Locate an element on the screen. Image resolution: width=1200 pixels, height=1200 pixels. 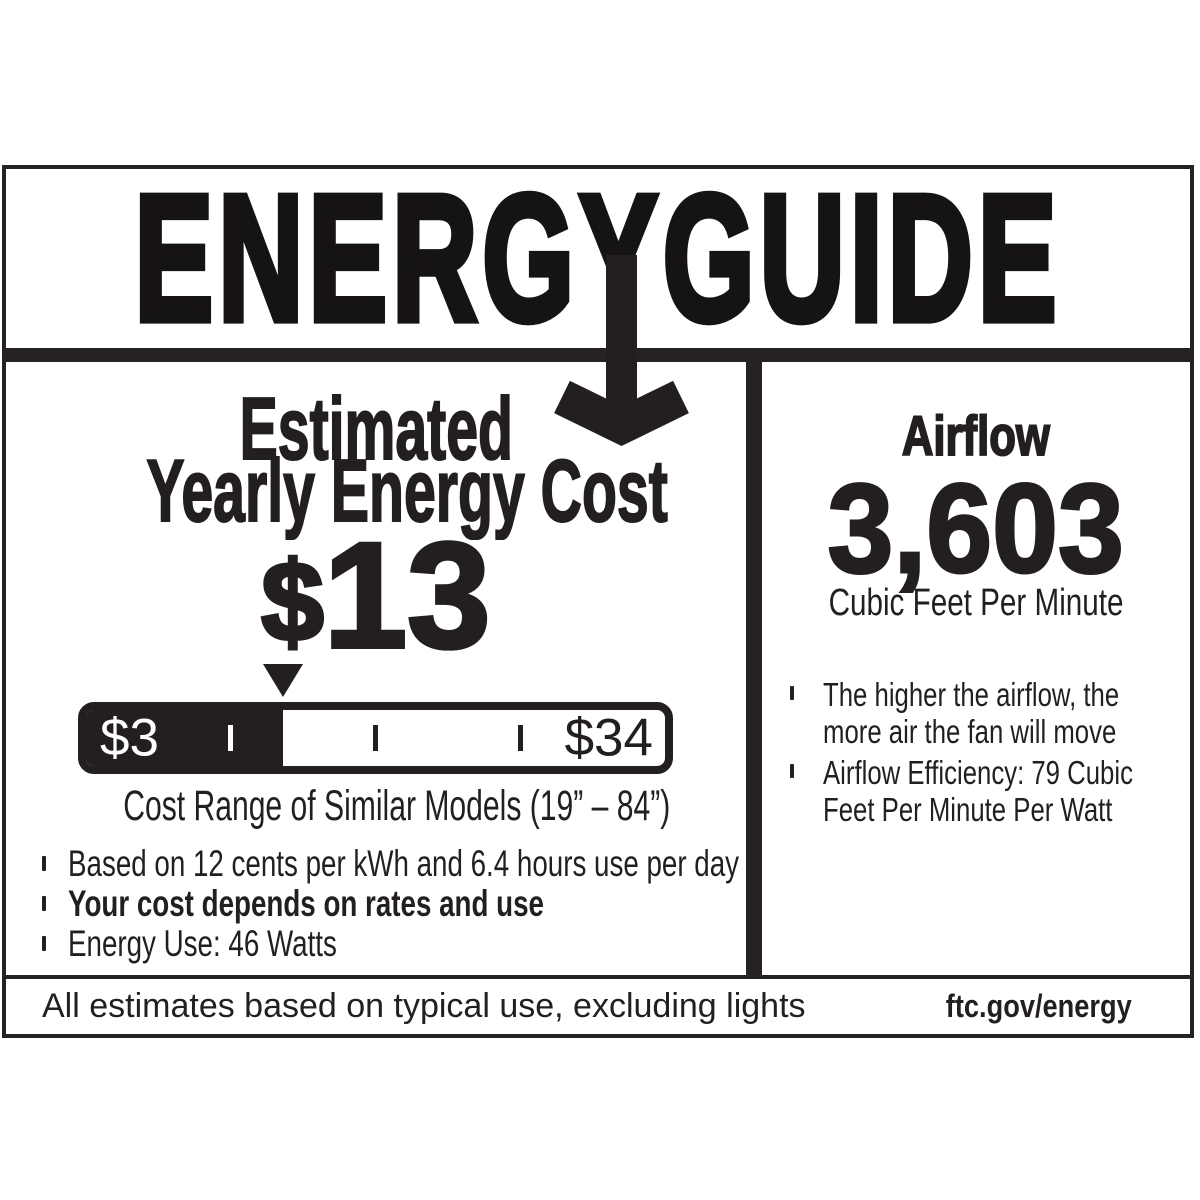
ftc-url: ftc.gov/energy is located at coordinates (1039, 1006).